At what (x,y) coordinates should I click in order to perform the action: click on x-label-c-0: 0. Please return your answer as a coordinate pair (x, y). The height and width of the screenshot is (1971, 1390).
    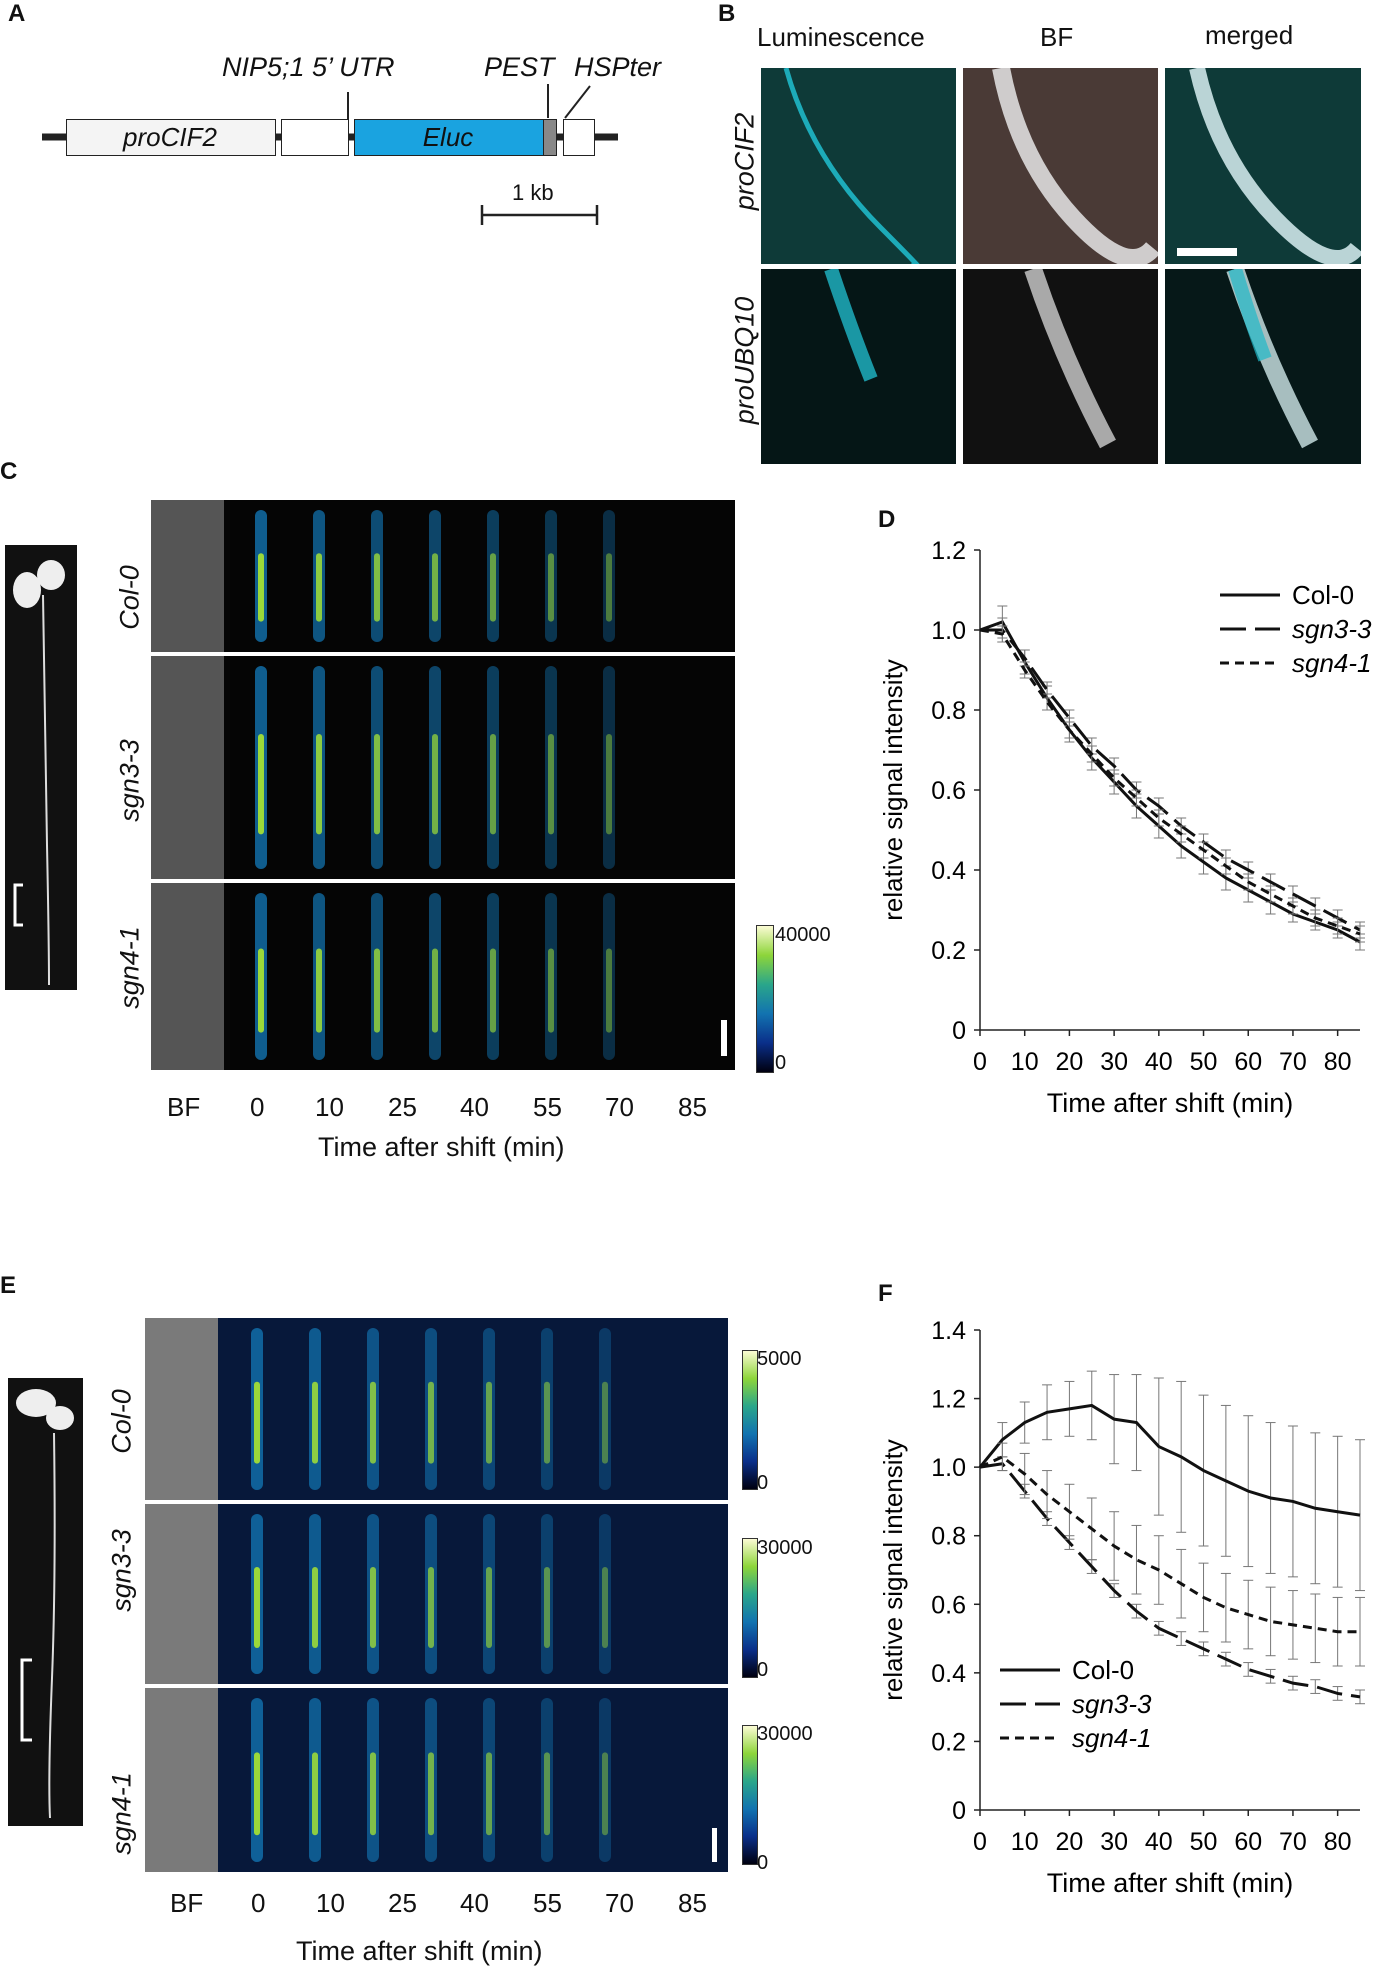
    Looking at the image, I should click on (257, 1107).